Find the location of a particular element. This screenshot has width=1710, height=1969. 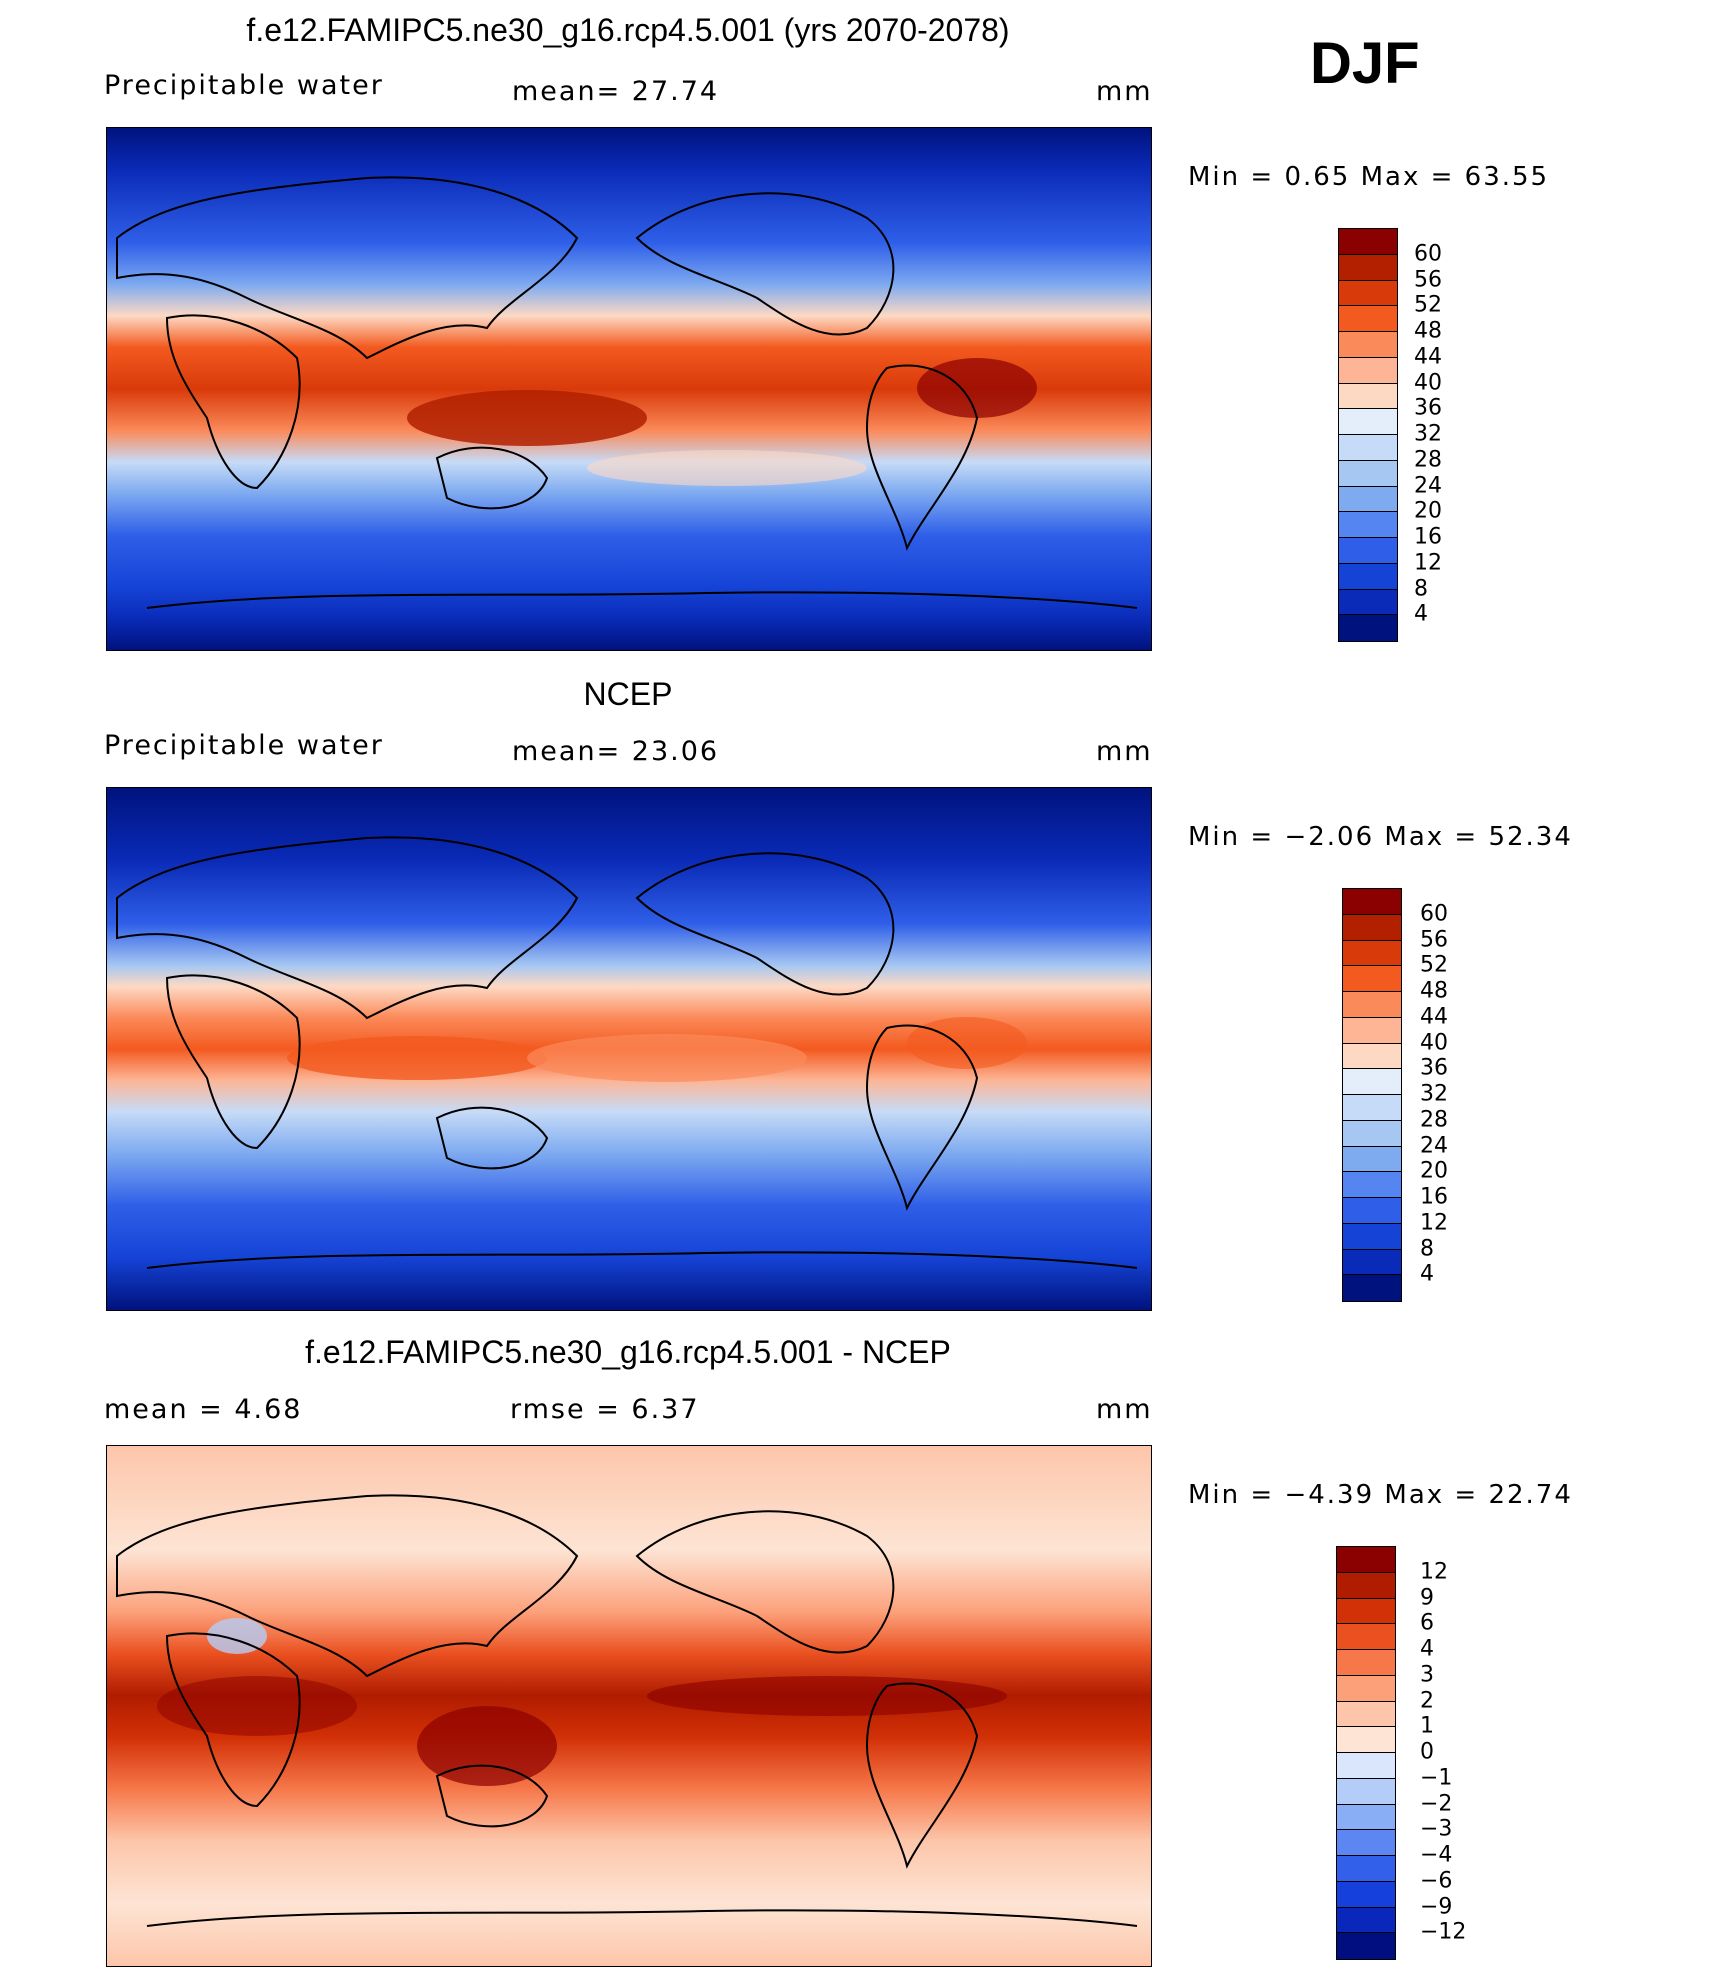

panel-1-field-name: Precipitable water is located at coordinates (244, 85).